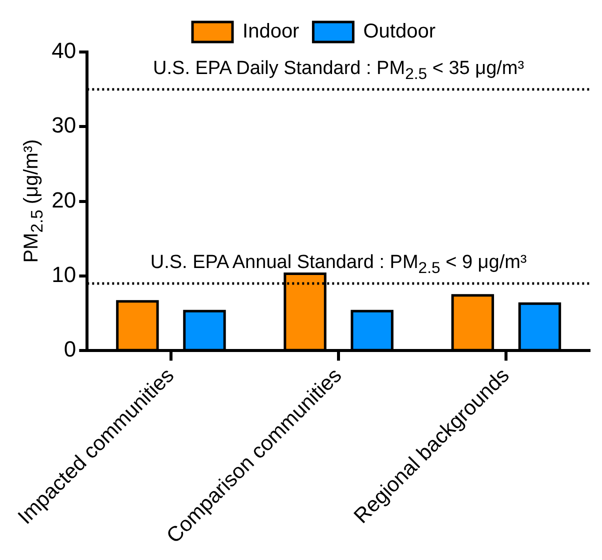 The height and width of the screenshot is (560, 602). What do you see at coordinates (271, 31) in the screenshot?
I see `legend-label: Indoor` at bounding box center [271, 31].